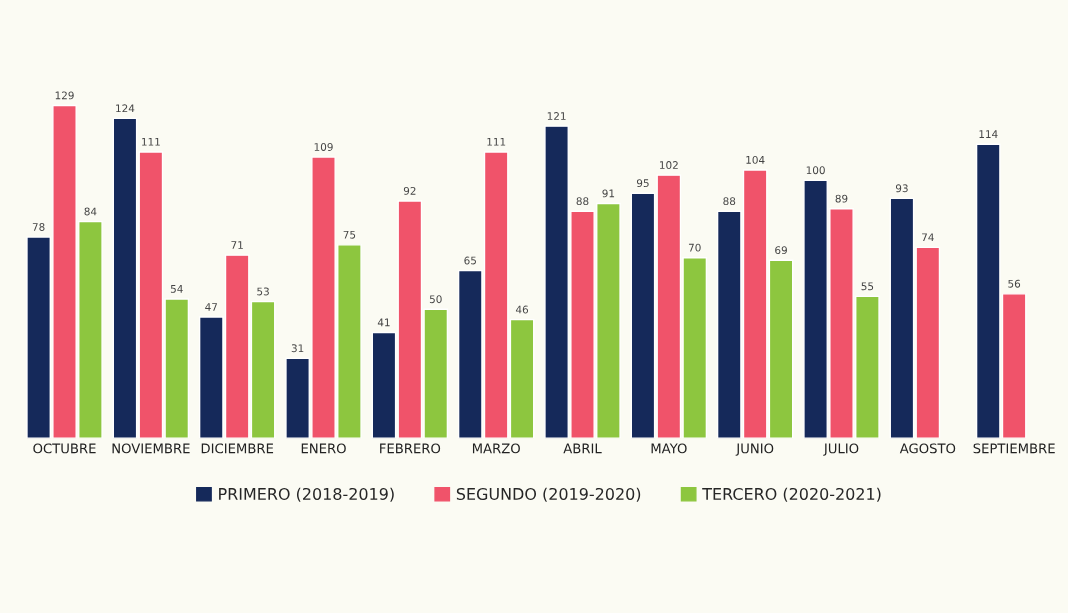 The image size is (1068, 613). What do you see at coordinates (841, 449) in the screenshot?
I see `x-tick-label: JULIO` at bounding box center [841, 449].